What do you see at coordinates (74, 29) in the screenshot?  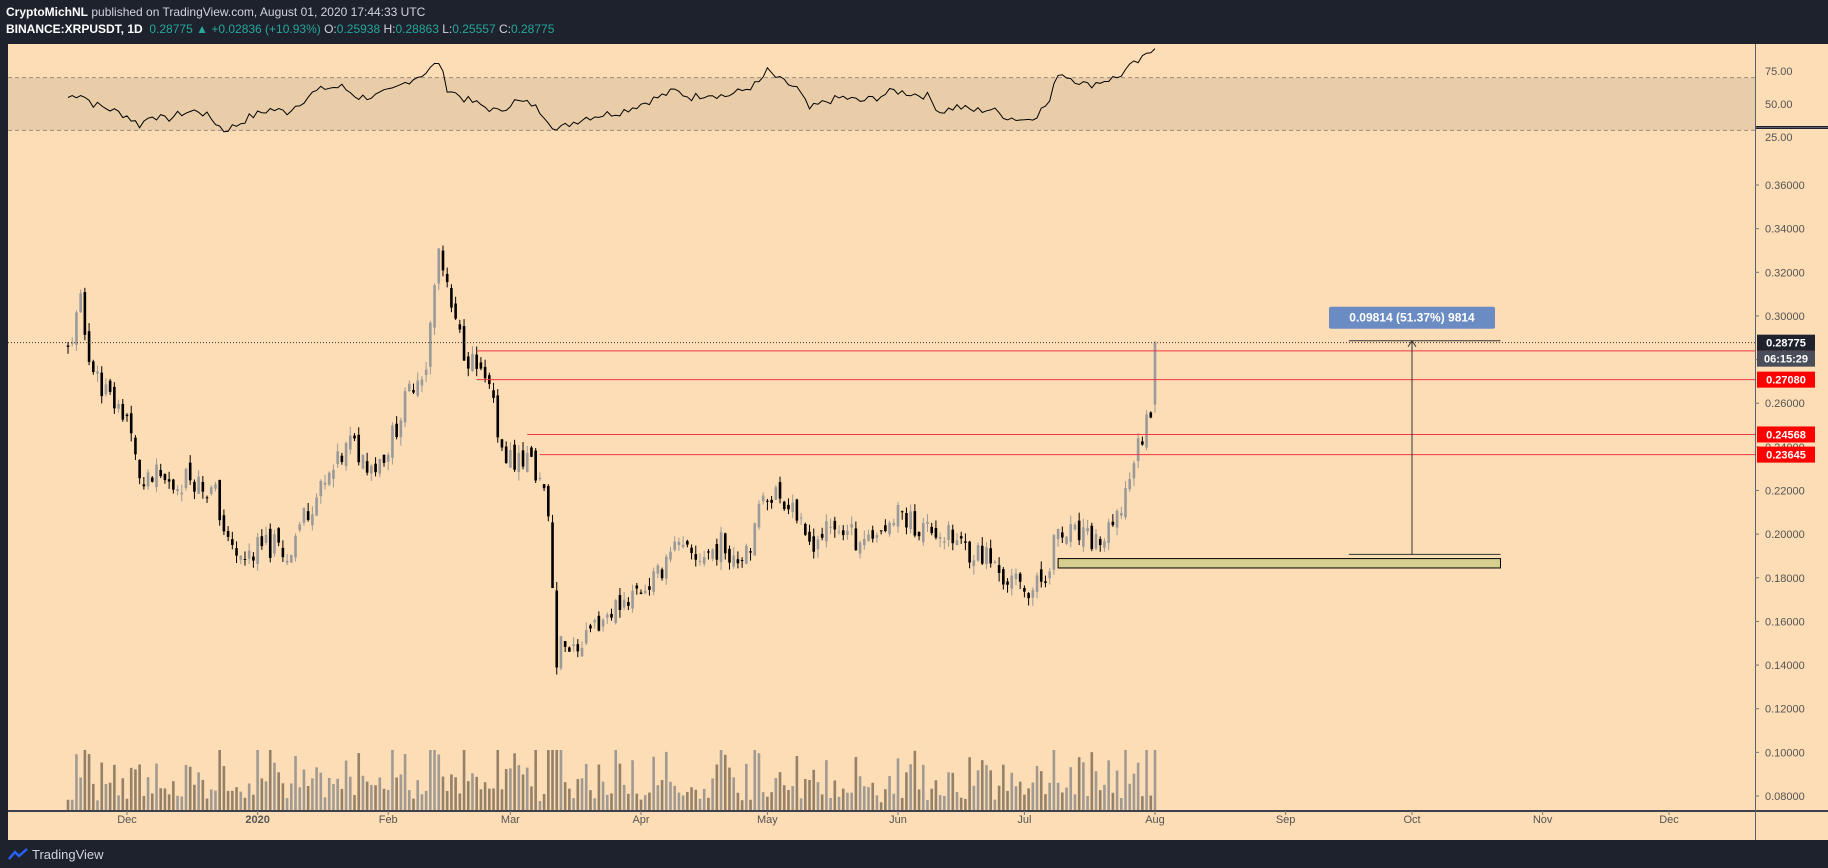 I see `symbol-label: BINANCE:XRPUSDT, 1D` at bounding box center [74, 29].